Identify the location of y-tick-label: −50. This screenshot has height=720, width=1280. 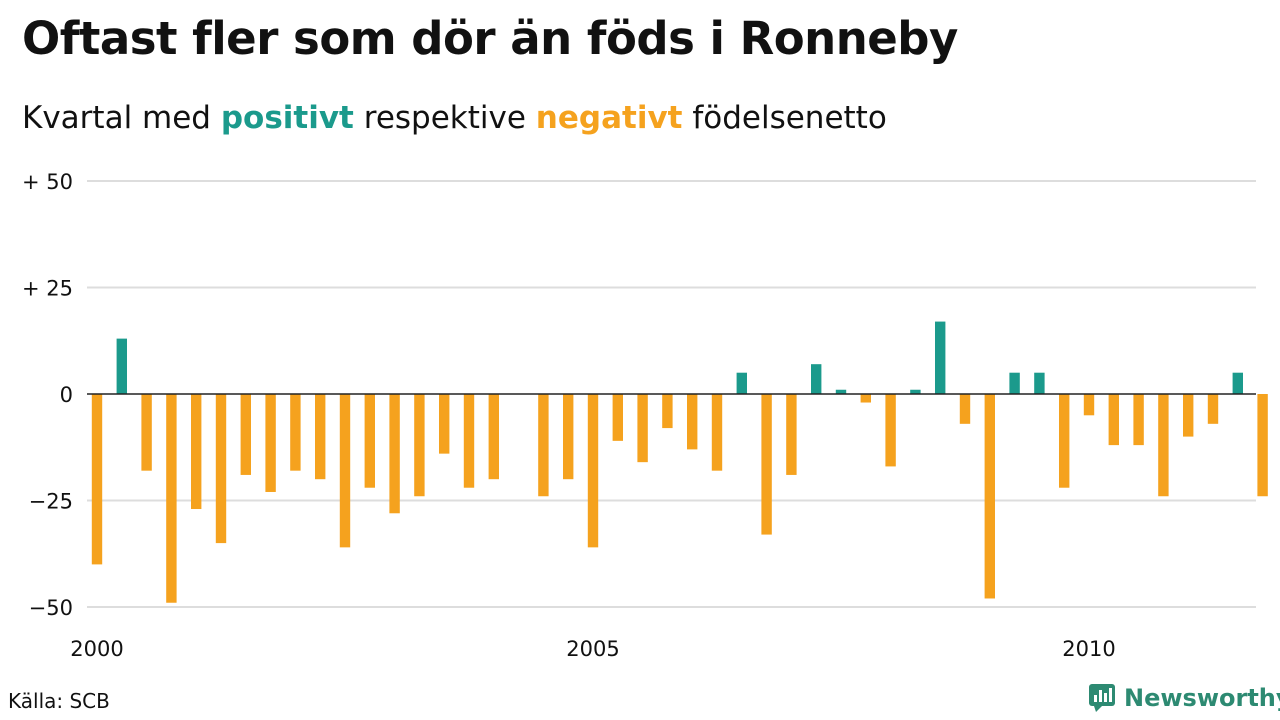
(51, 608).